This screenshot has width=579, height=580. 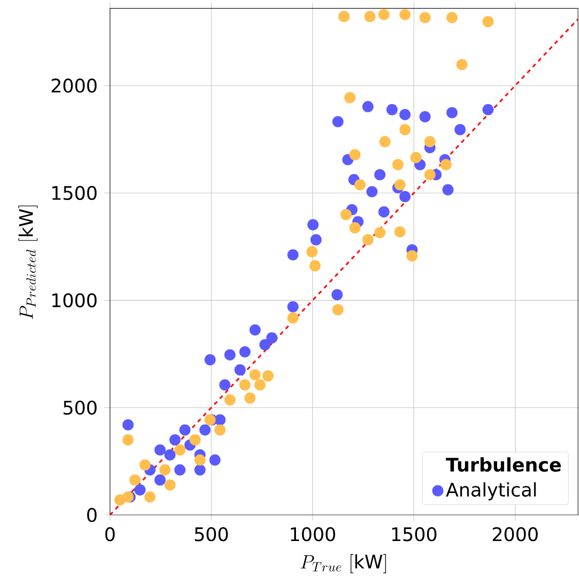 What do you see at coordinates (515, 534) in the screenshot?
I see `x-tick-label: 2000` at bounding box center [515, 534].